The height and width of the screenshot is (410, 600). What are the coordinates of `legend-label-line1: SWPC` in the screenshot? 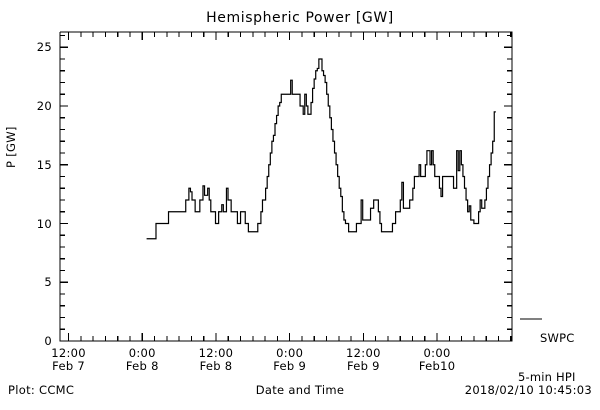 It's located at (557, 338).